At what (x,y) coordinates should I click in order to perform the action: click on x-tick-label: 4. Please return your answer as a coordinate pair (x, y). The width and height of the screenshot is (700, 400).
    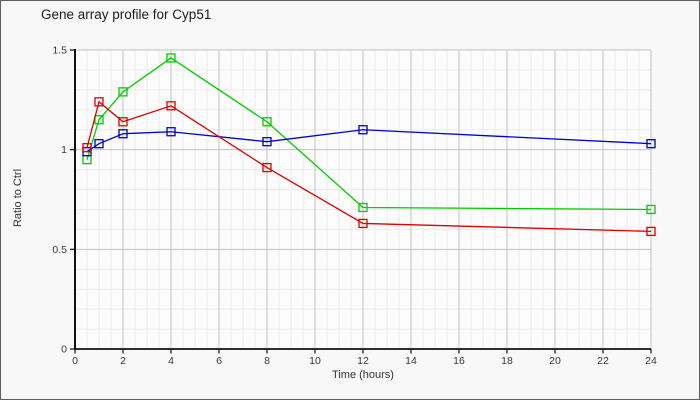
    Looking at the image, I should click on (171, 361).